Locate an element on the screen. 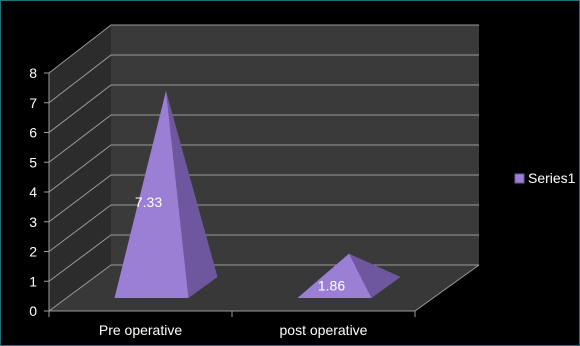 The image size is (580, 346). y-tick-label: 5 is located at coordinates (33, 162).